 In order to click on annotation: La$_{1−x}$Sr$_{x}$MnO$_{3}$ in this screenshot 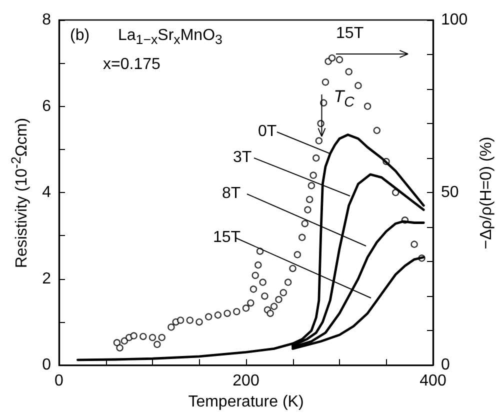, I will do `click(170, 37)`.